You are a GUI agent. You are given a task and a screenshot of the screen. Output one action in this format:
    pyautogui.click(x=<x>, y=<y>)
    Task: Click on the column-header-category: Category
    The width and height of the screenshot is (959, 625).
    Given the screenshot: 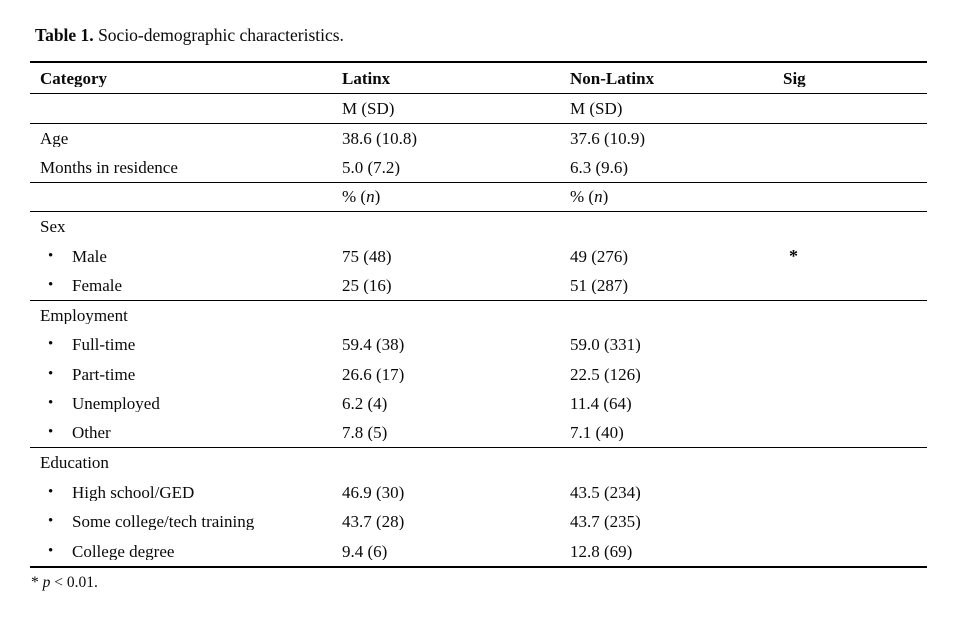 What is the action you would take?
    pyautogui.click(x=74, y=78)
    